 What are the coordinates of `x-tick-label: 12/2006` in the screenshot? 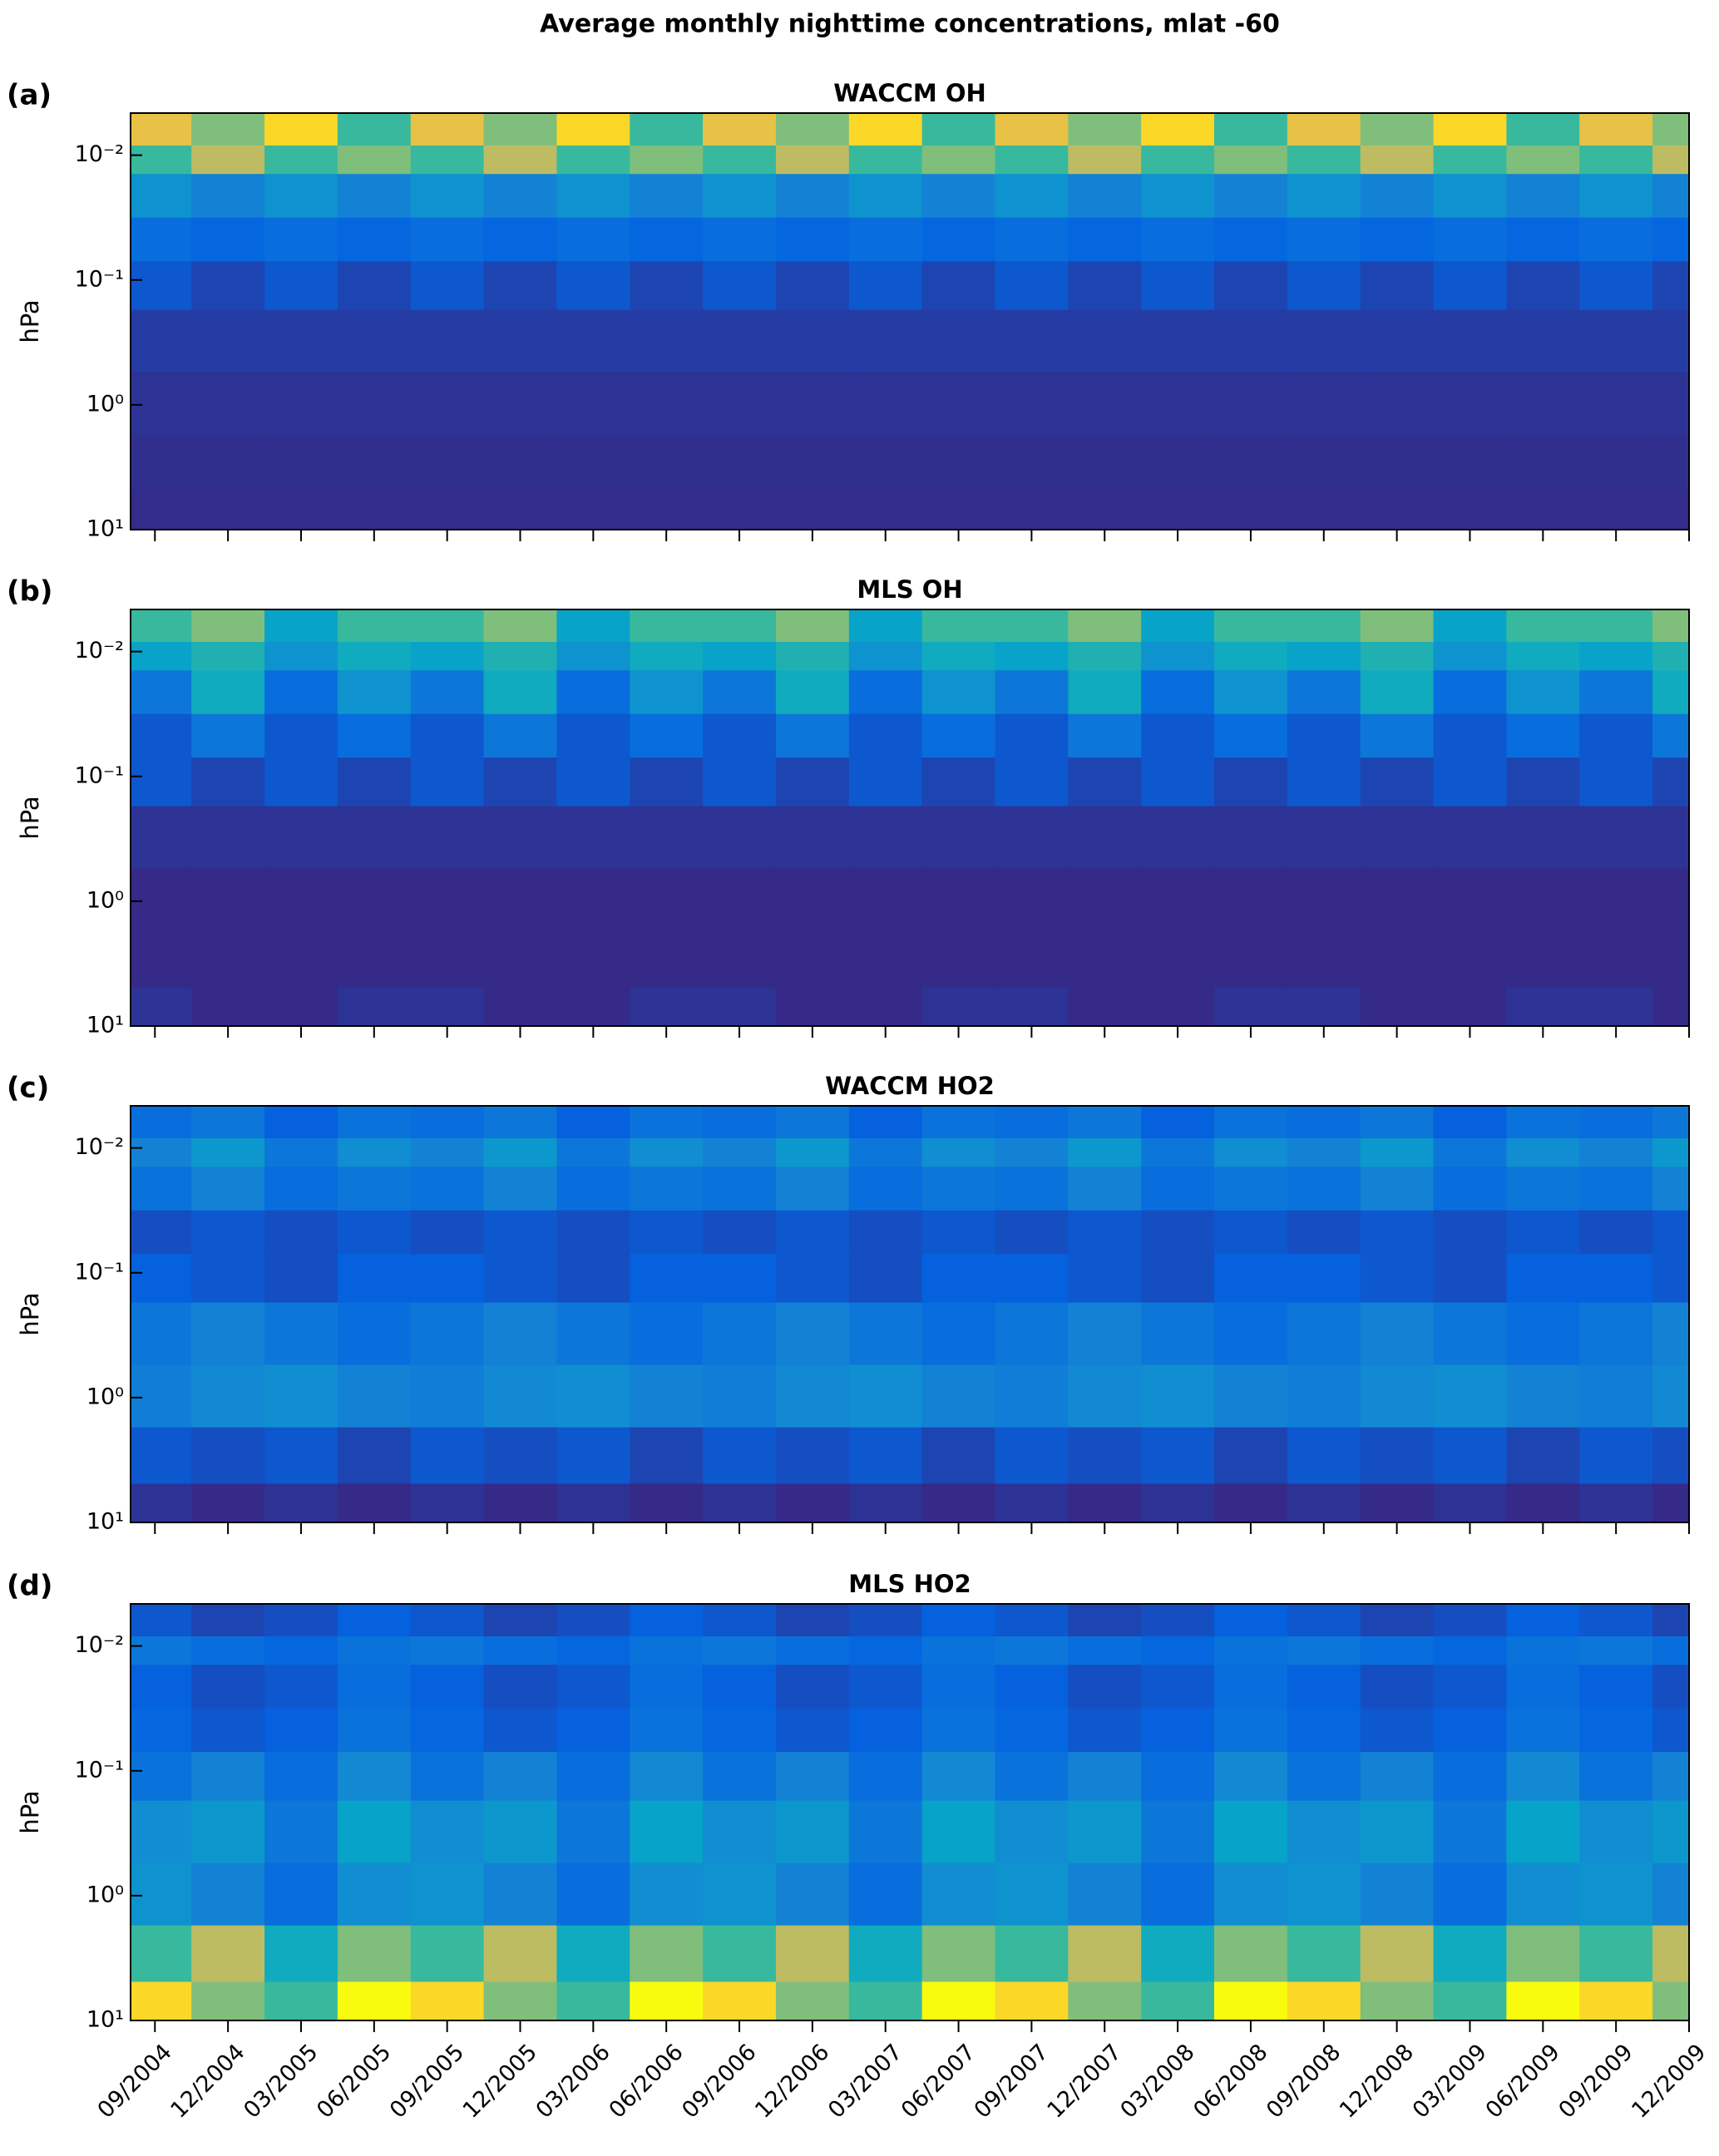 It's located at (792, 2082).